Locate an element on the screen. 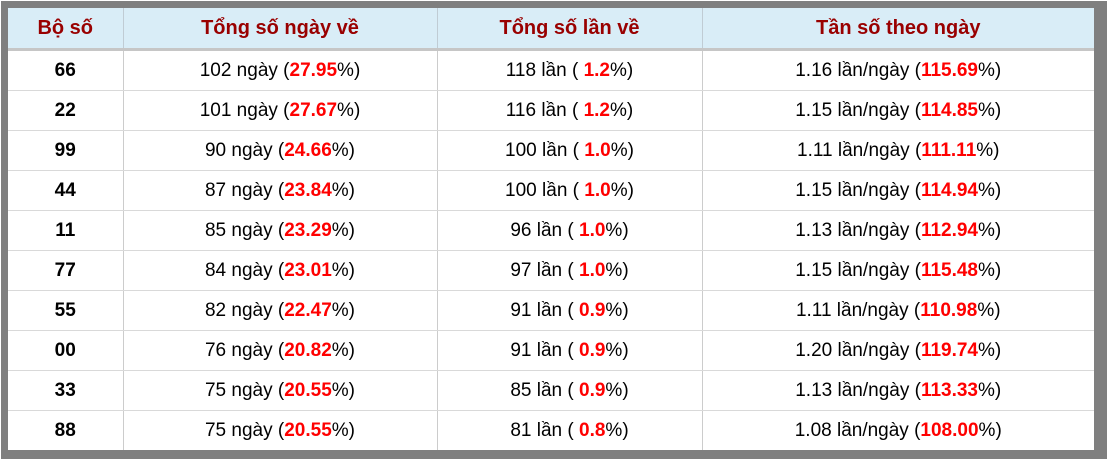 Image resolution: width=1108 pixels, height=460 pixels. times-cell: 97 lần ( 1.0%) is located at coordinates (570, 270).